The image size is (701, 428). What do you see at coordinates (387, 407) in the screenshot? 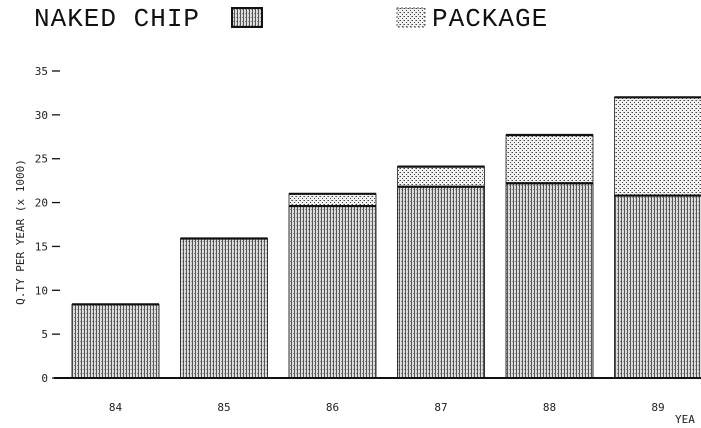
I see `x-axis-ticks: 84 85 86 87 88 89` at bounding box center [387, 407].